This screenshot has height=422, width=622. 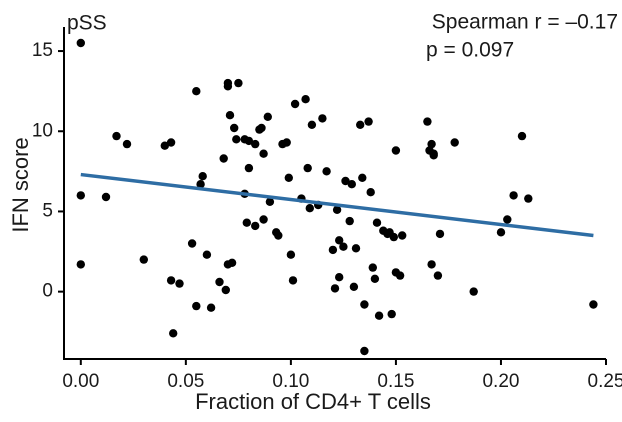 What do you see at coordinates (470, 50) in the screenshot?
I see `p-value: p = 0.097` at bounding box center [470, 50].